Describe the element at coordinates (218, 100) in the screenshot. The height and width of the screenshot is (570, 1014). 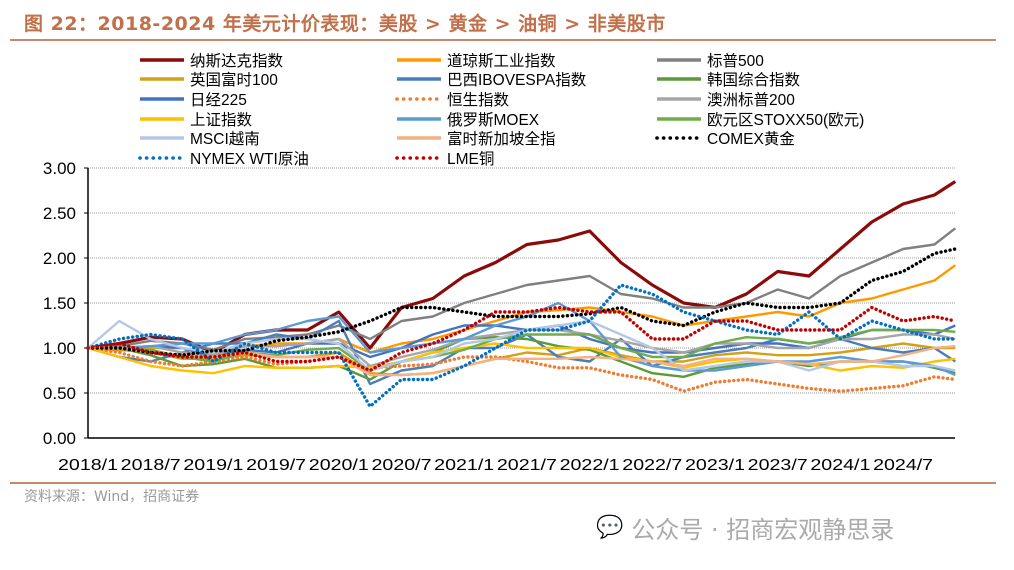
I see `legend-label: 日经225` at that location.